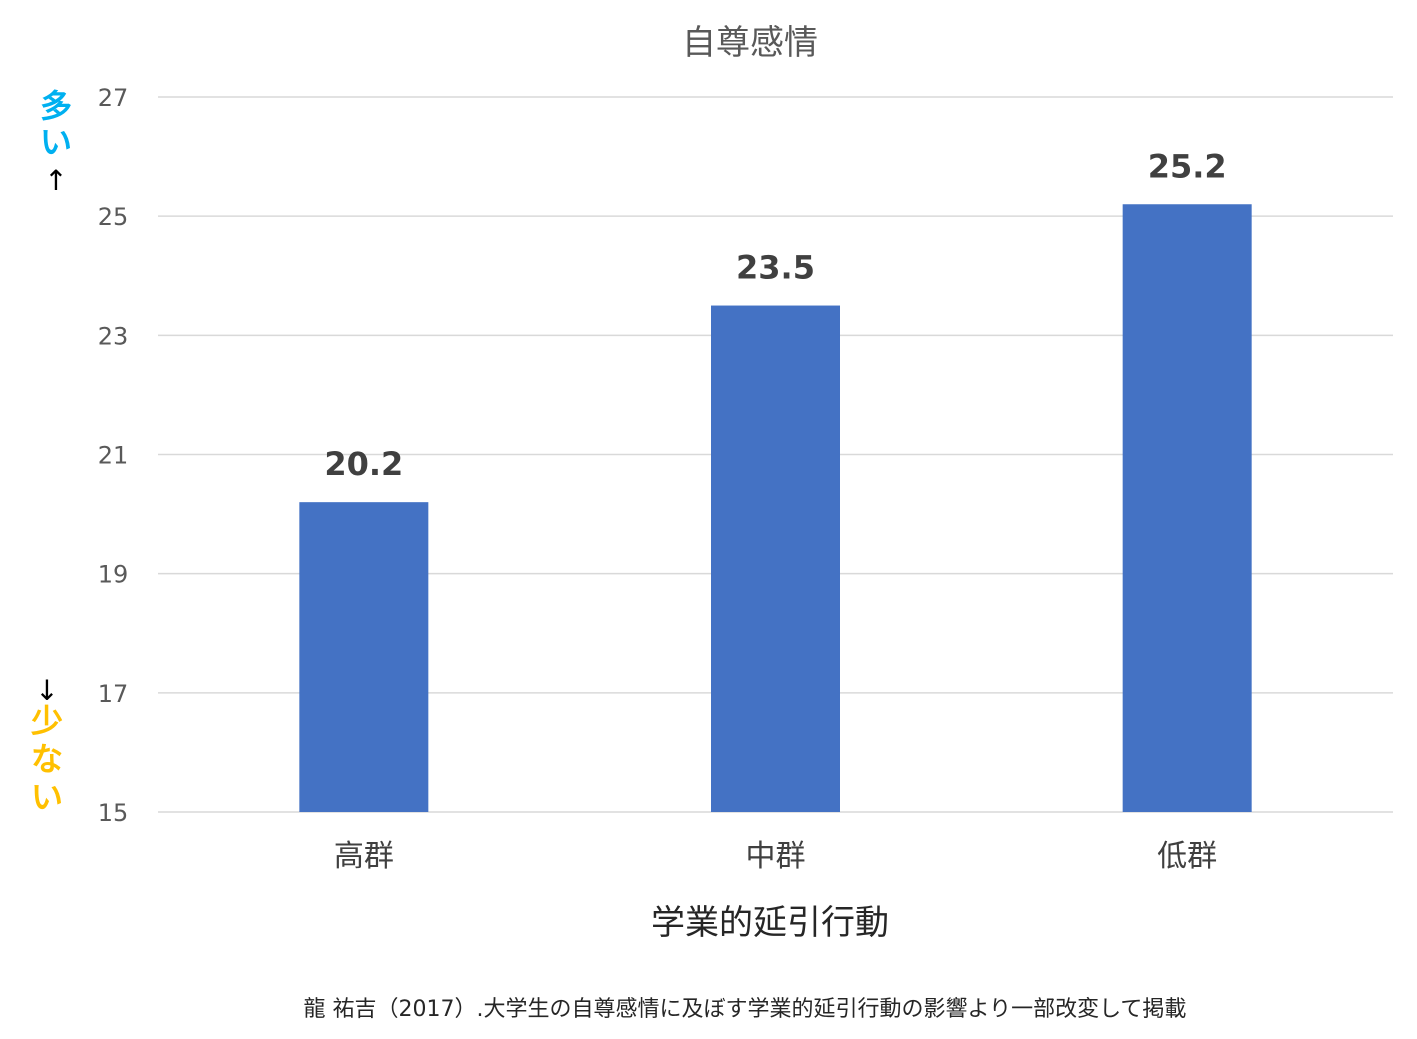 Image resolution: width=1417 pixels, height=1039 pixels. Describe the element at coordinates (46, 690) in the screenshot. I see `down-arrow-icon: ↓` at that location.